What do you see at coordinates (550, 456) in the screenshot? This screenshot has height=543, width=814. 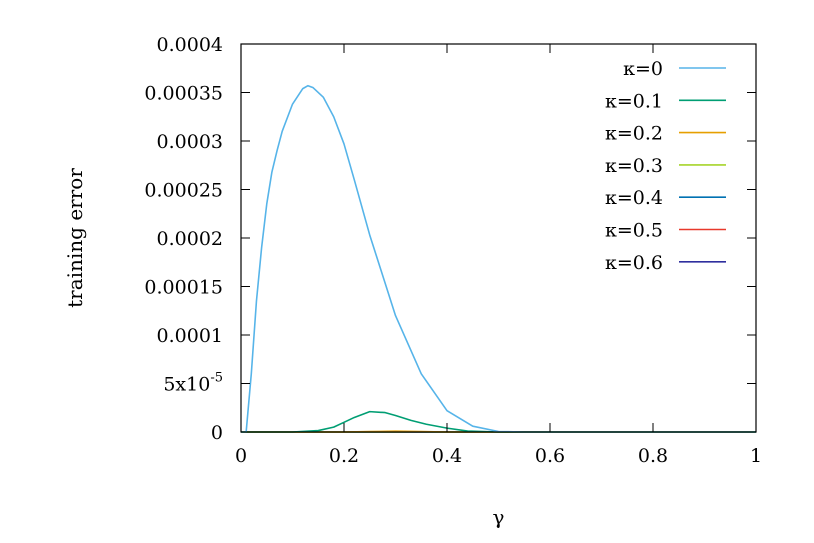 I see `x-tick-label: 0.6` at bounding box center [550, 456].